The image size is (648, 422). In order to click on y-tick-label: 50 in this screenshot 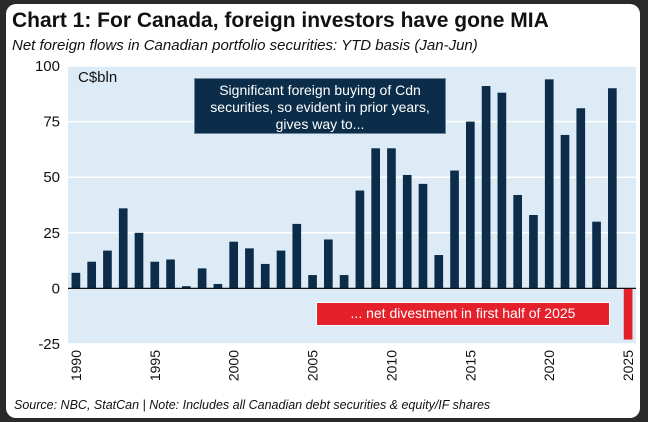, I will do `click(51, 177)`.